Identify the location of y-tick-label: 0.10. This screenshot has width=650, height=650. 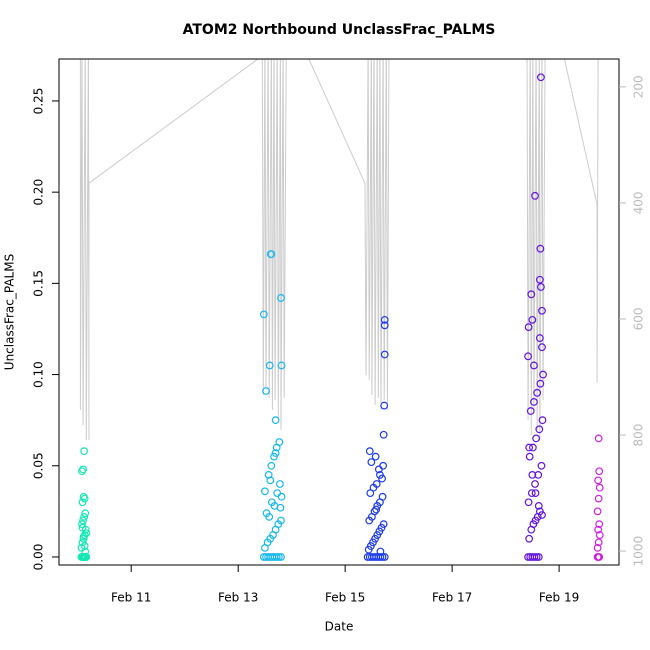
(39, 374).